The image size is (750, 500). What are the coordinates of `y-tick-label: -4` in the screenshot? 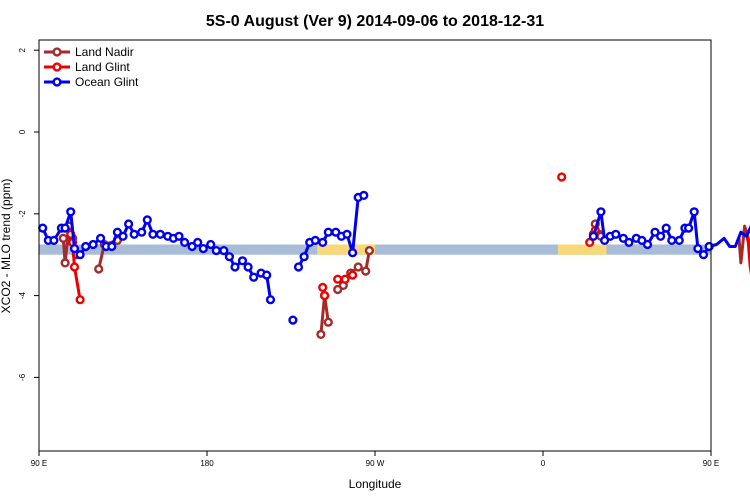 It's located at (22, 295).